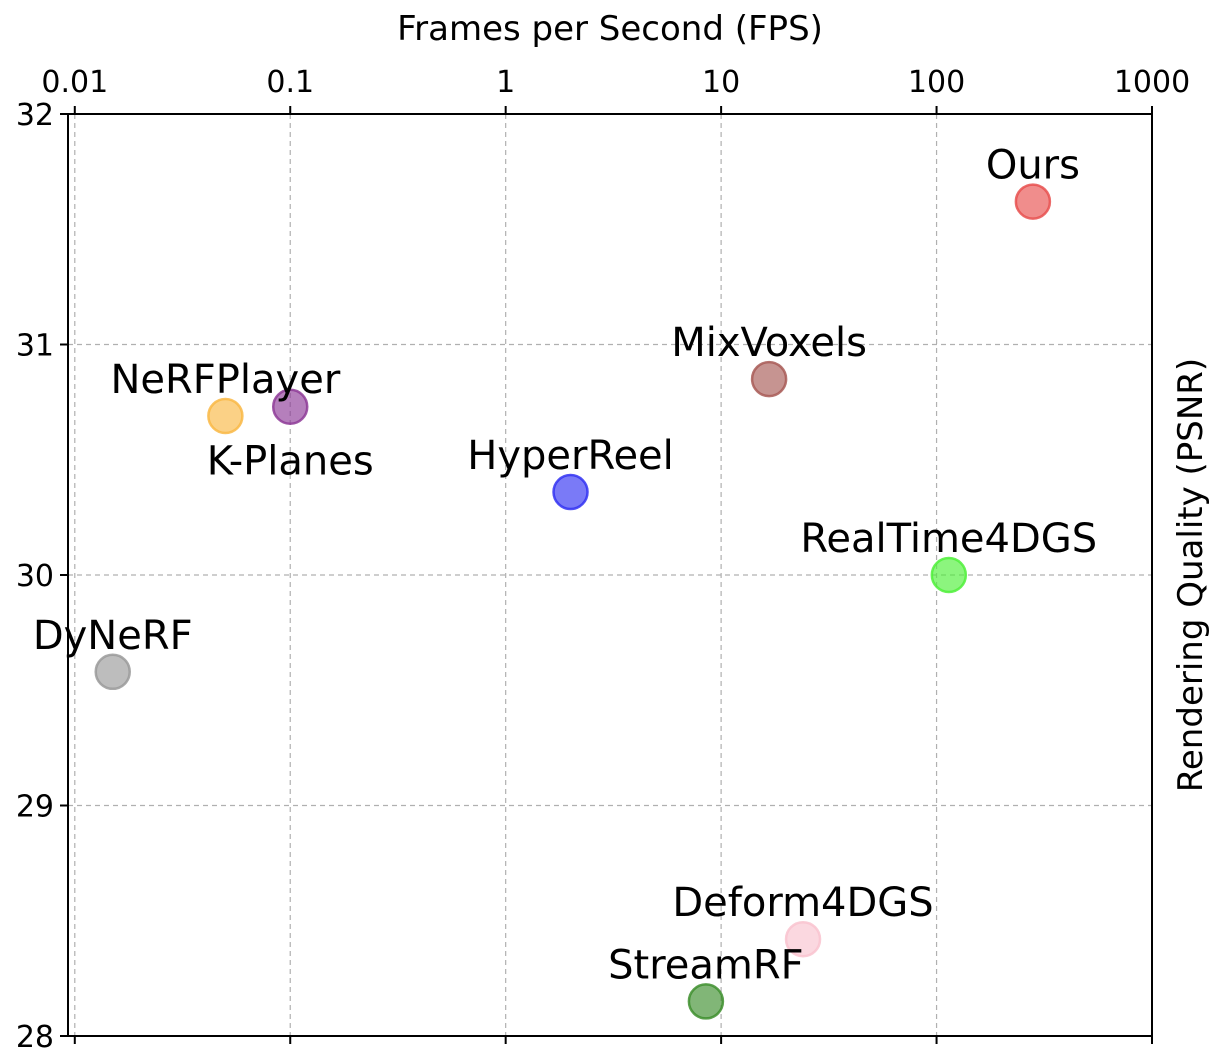 This screenshot has height=1064, width=1226. What do you see at coordinates (35, 807) in the screenshot?
I see `y-tick-label: 29` at bounding box center [35, 807].